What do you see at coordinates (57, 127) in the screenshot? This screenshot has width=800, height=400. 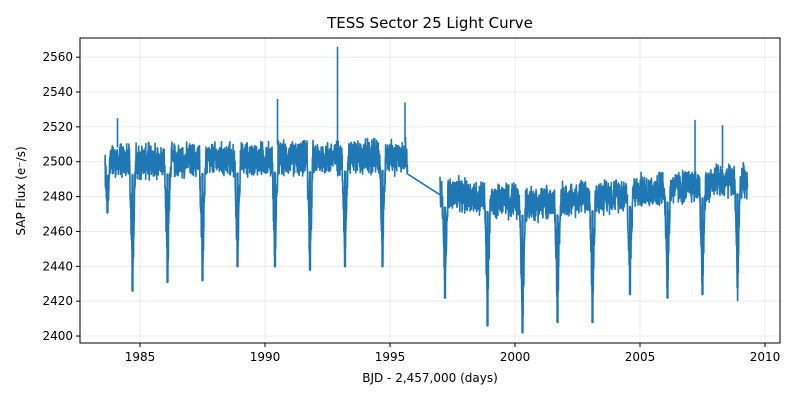 I see `y-tick-label: 2520` at bounding box center [57, 127].